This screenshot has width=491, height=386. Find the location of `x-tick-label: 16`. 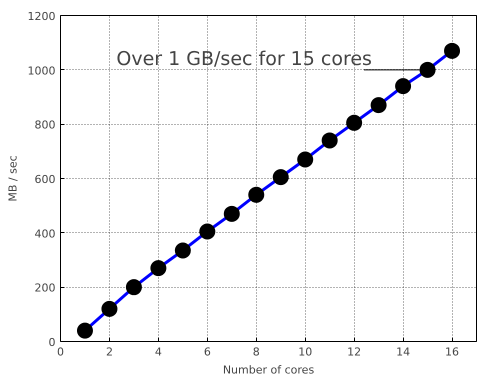

x-tick-label: 16 is located at coordinates (452, 352).